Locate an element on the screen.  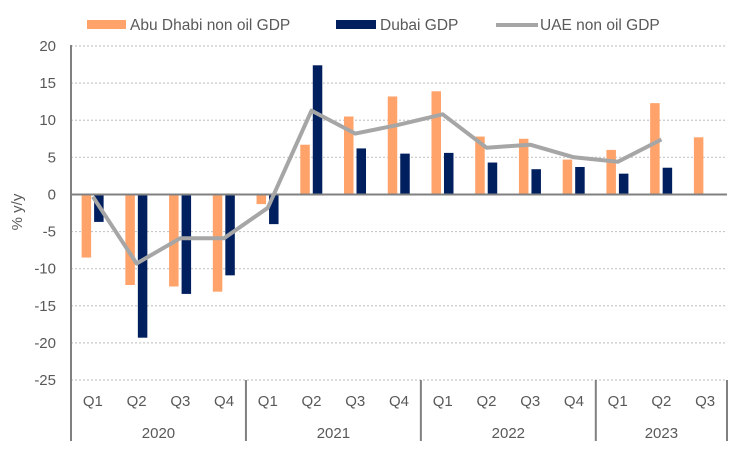
year-label: 2020 is located at coordinates (158, 433).